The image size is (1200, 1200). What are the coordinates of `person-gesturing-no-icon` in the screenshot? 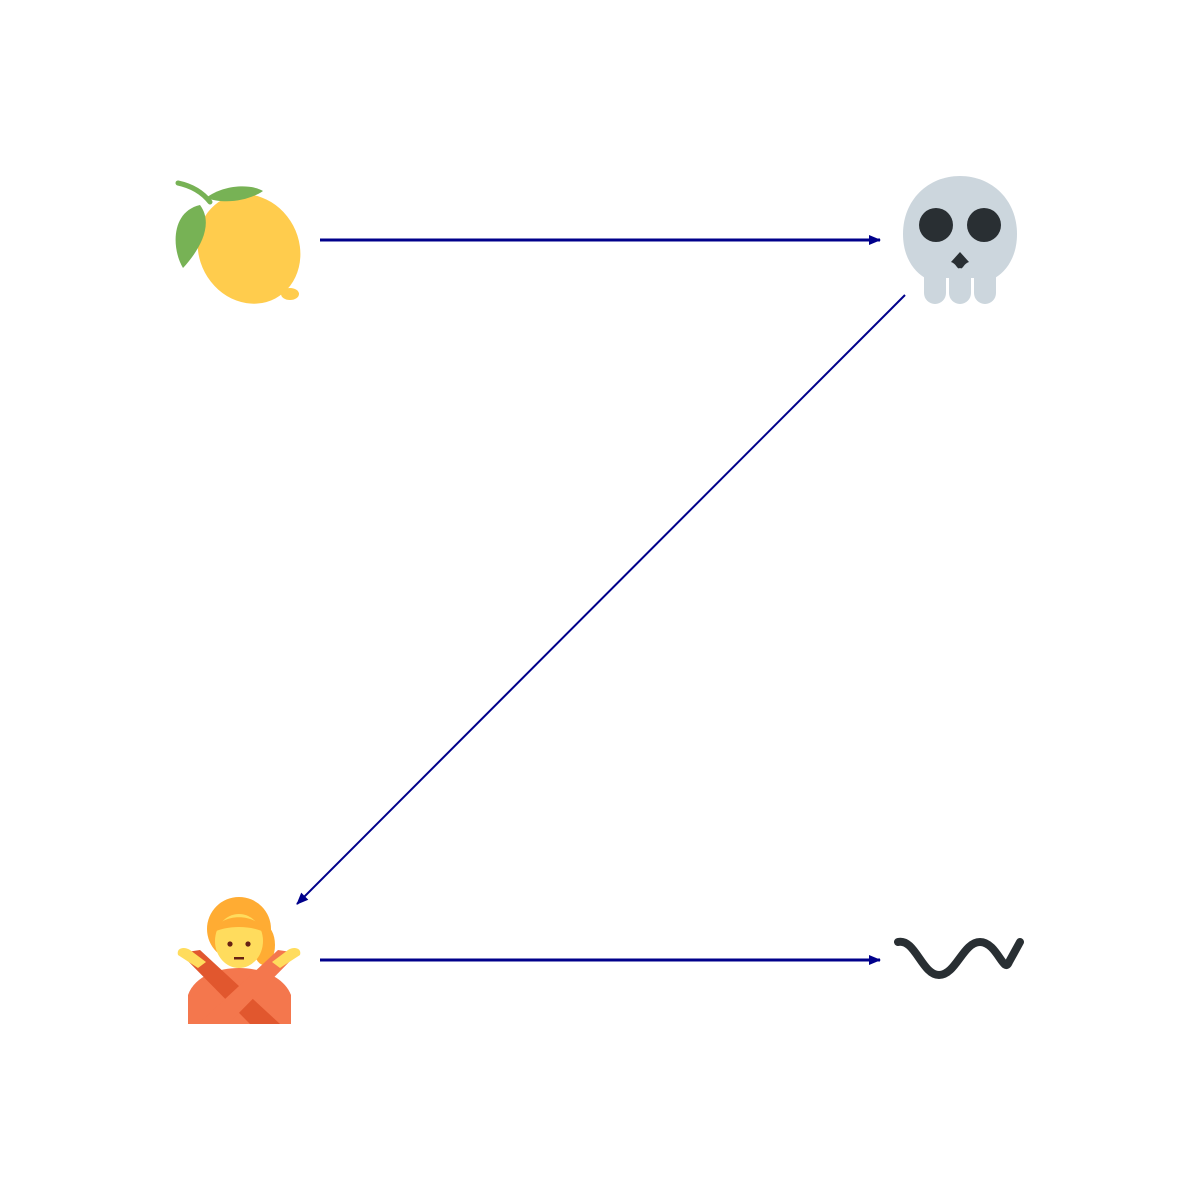 It's located at (239, 960).